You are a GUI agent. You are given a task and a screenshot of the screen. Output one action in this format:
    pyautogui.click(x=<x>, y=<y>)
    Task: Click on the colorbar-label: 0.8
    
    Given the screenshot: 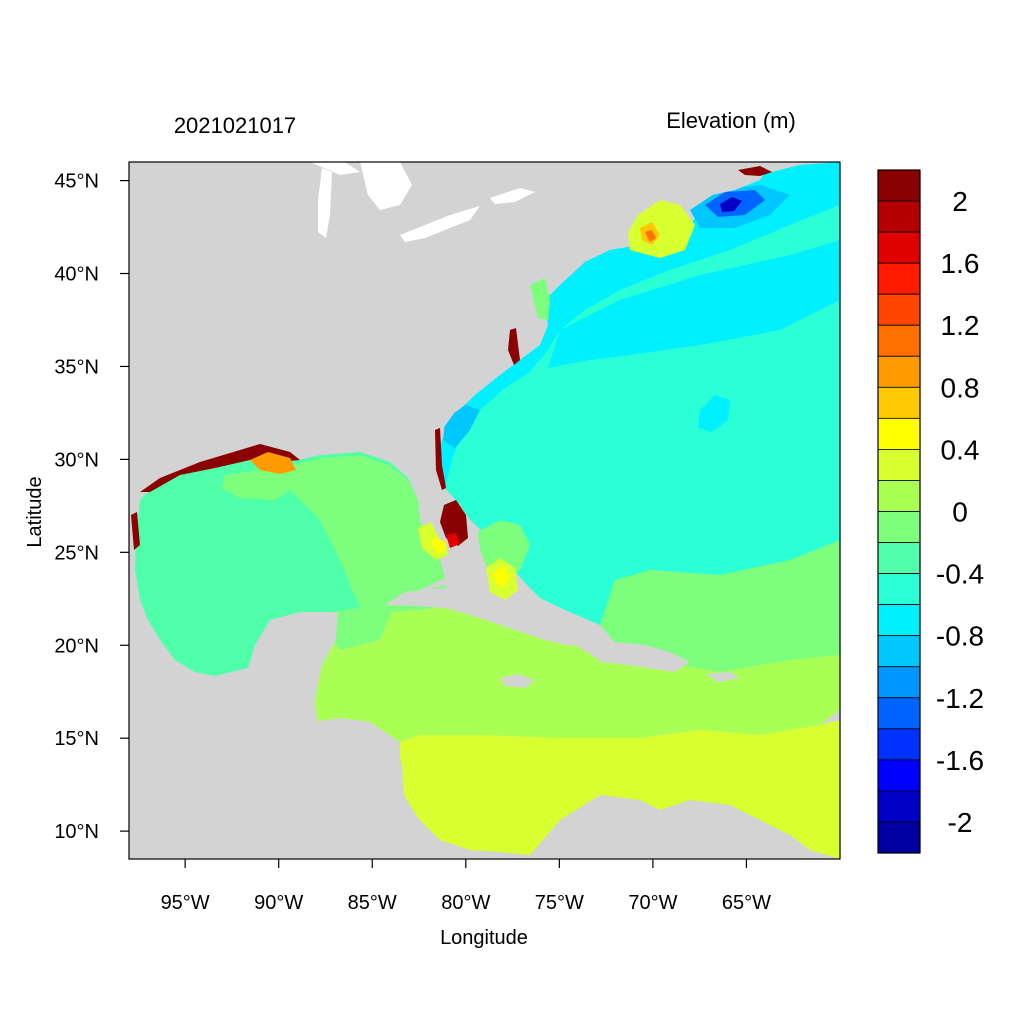 What is the action you would take?
    pyautogui.click(x=960, y=387)
    